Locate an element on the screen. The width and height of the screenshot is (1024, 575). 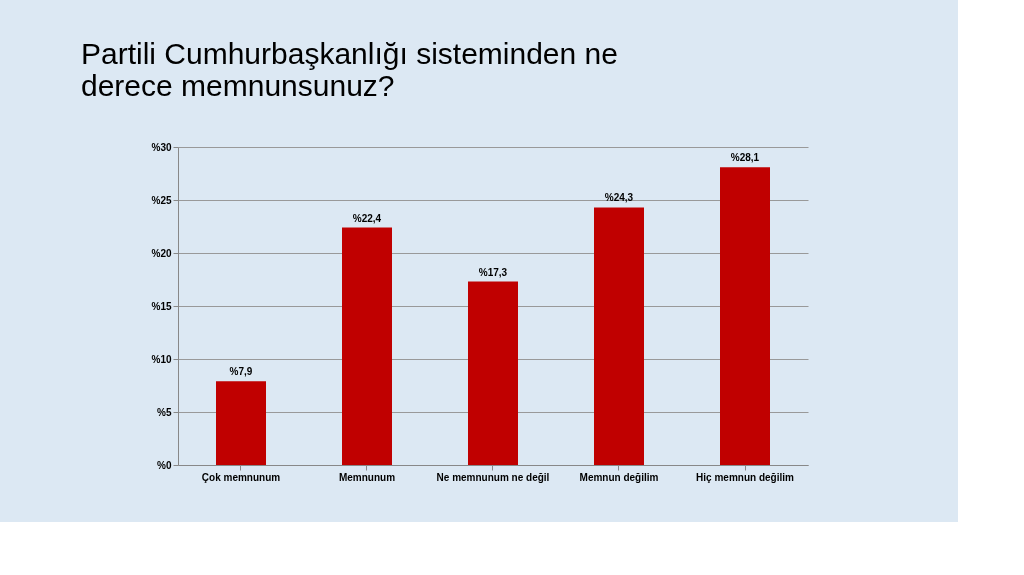
x-tick-label: Hiç memnun değilim is located at coordinates (745, 477).